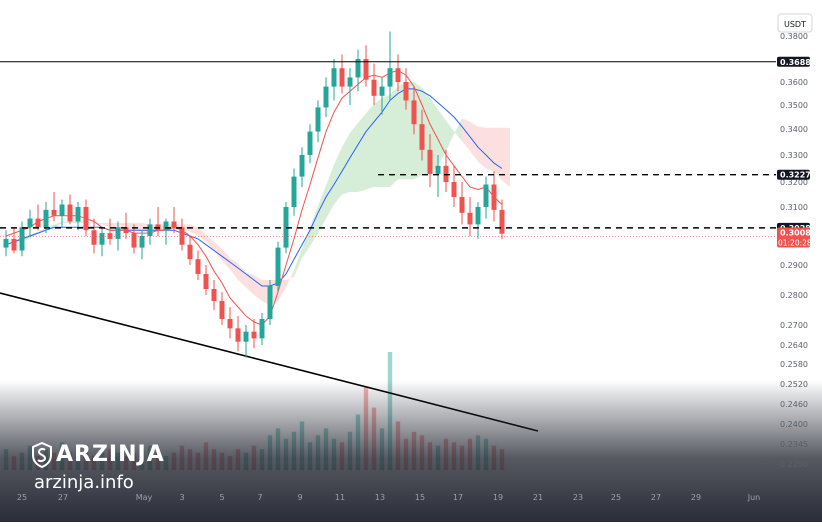  I want to click on price-tick-label: 0.2900, so click(794, 265).